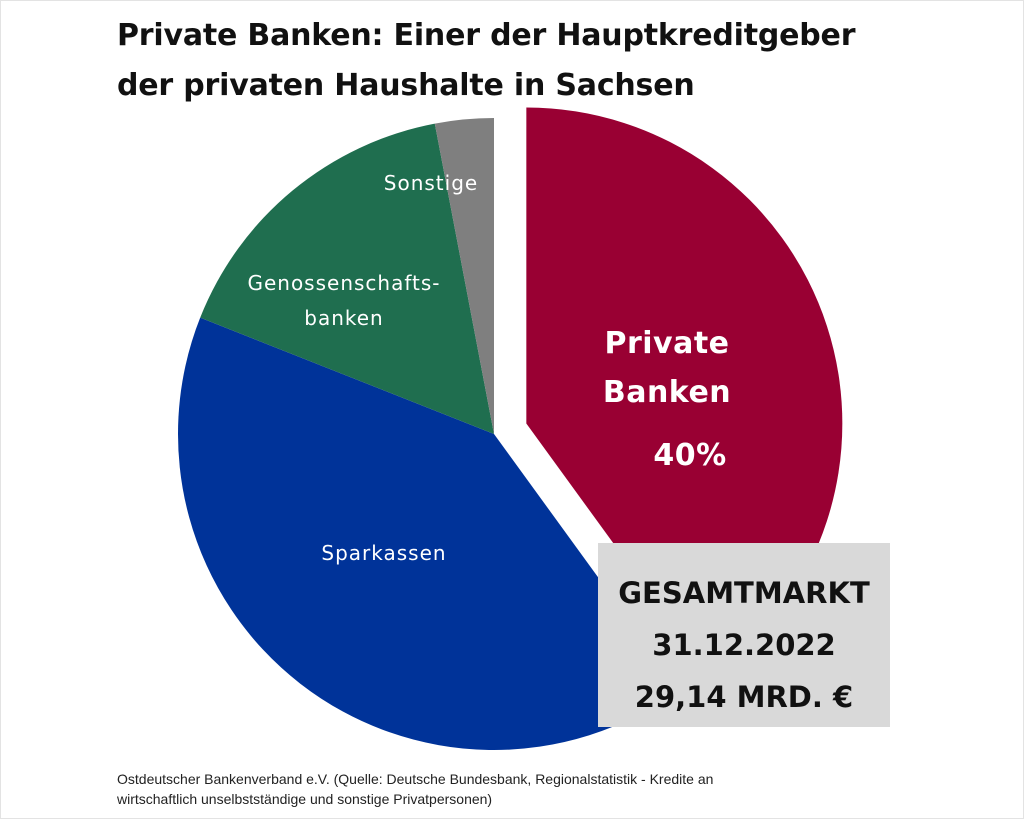  I want to click on slice-label-genossenschaftsbanken-2: banken, so click(343, 318).